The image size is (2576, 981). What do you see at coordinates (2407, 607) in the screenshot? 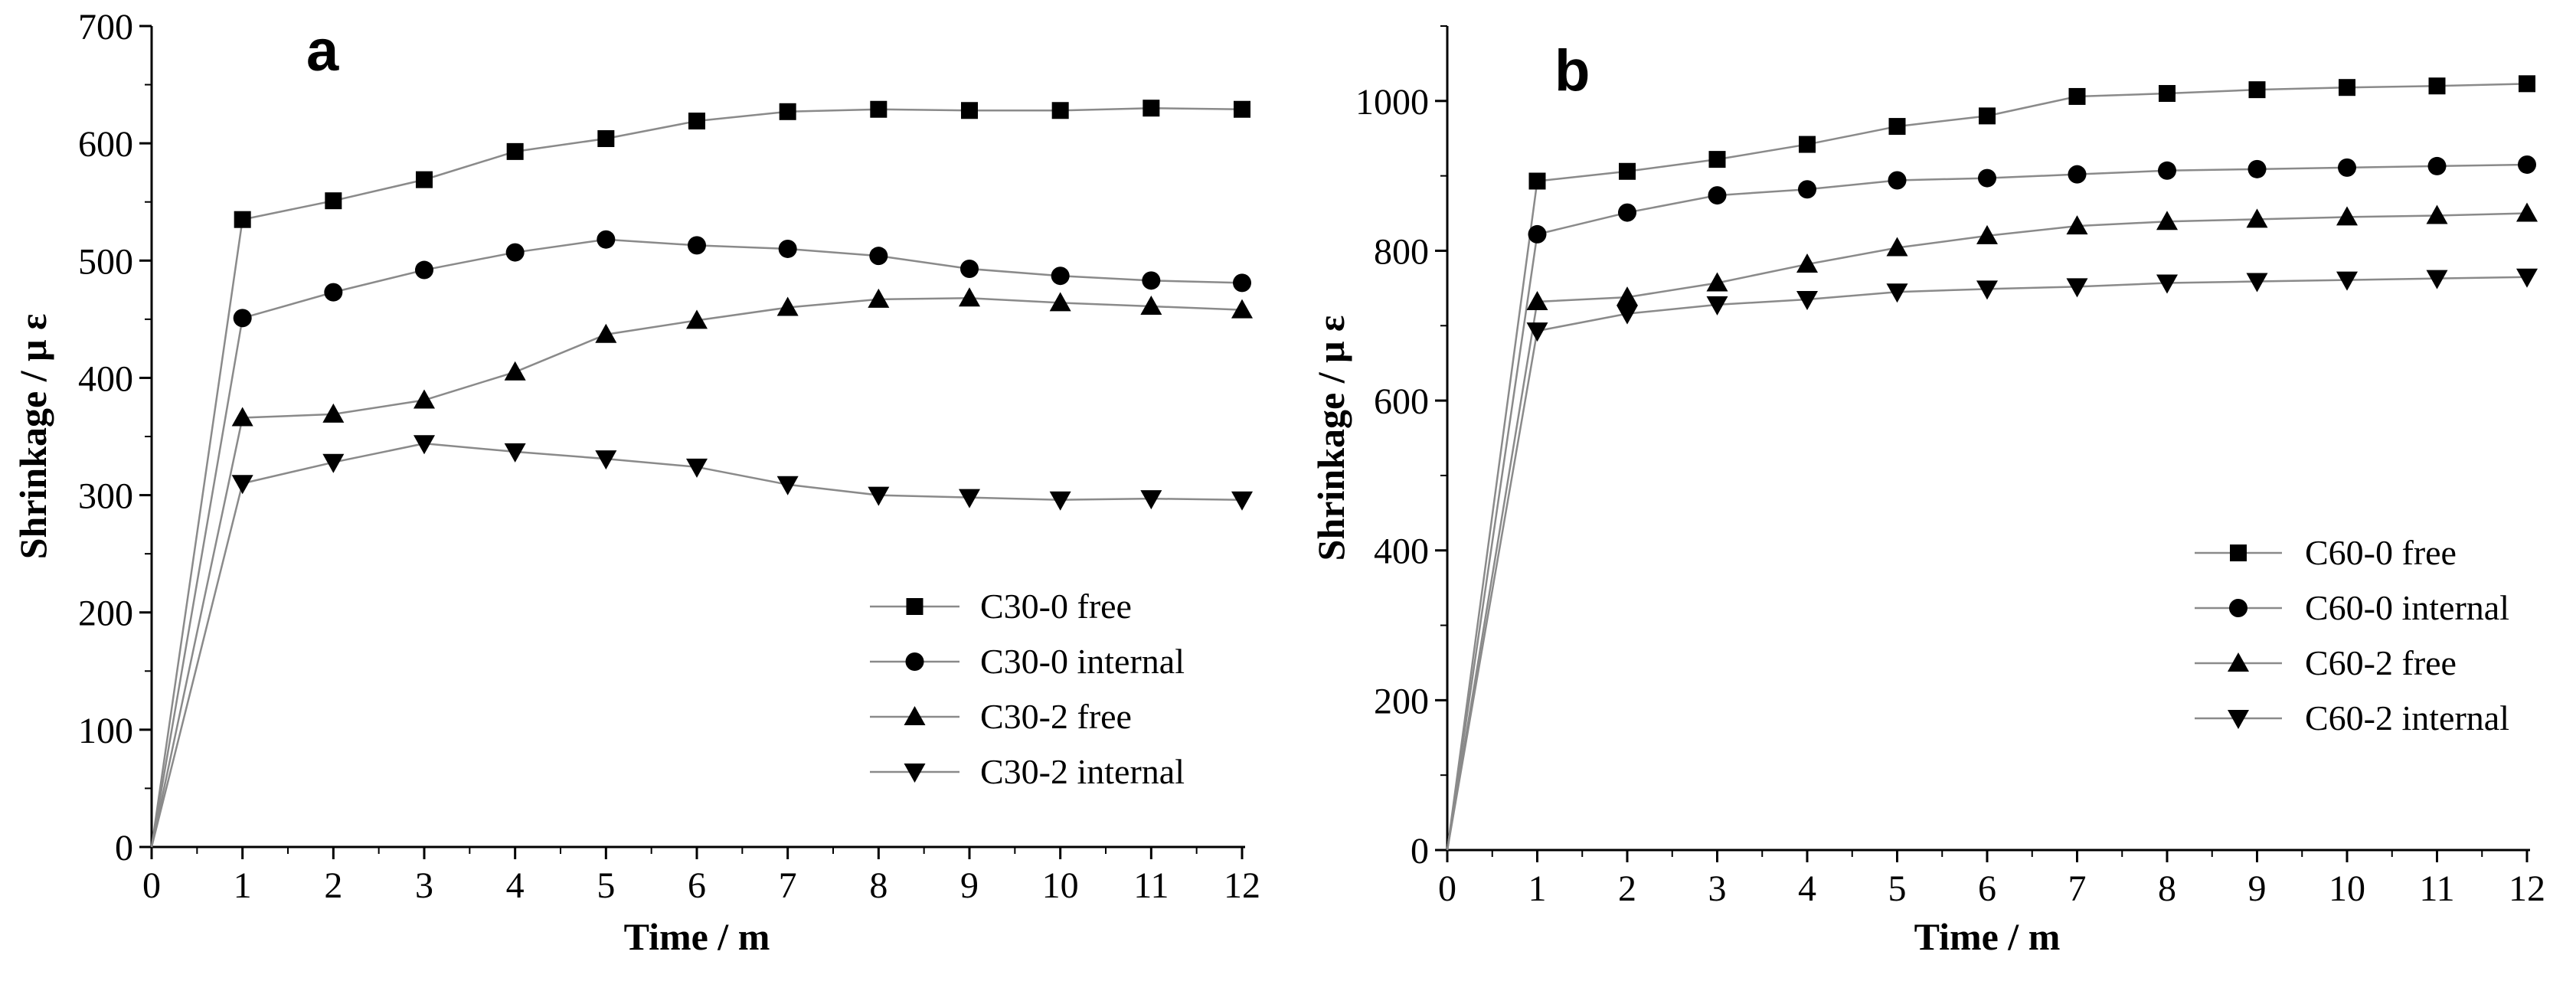
I see `legend-label: C60-0 internal` at bounding box center [2407, 607].